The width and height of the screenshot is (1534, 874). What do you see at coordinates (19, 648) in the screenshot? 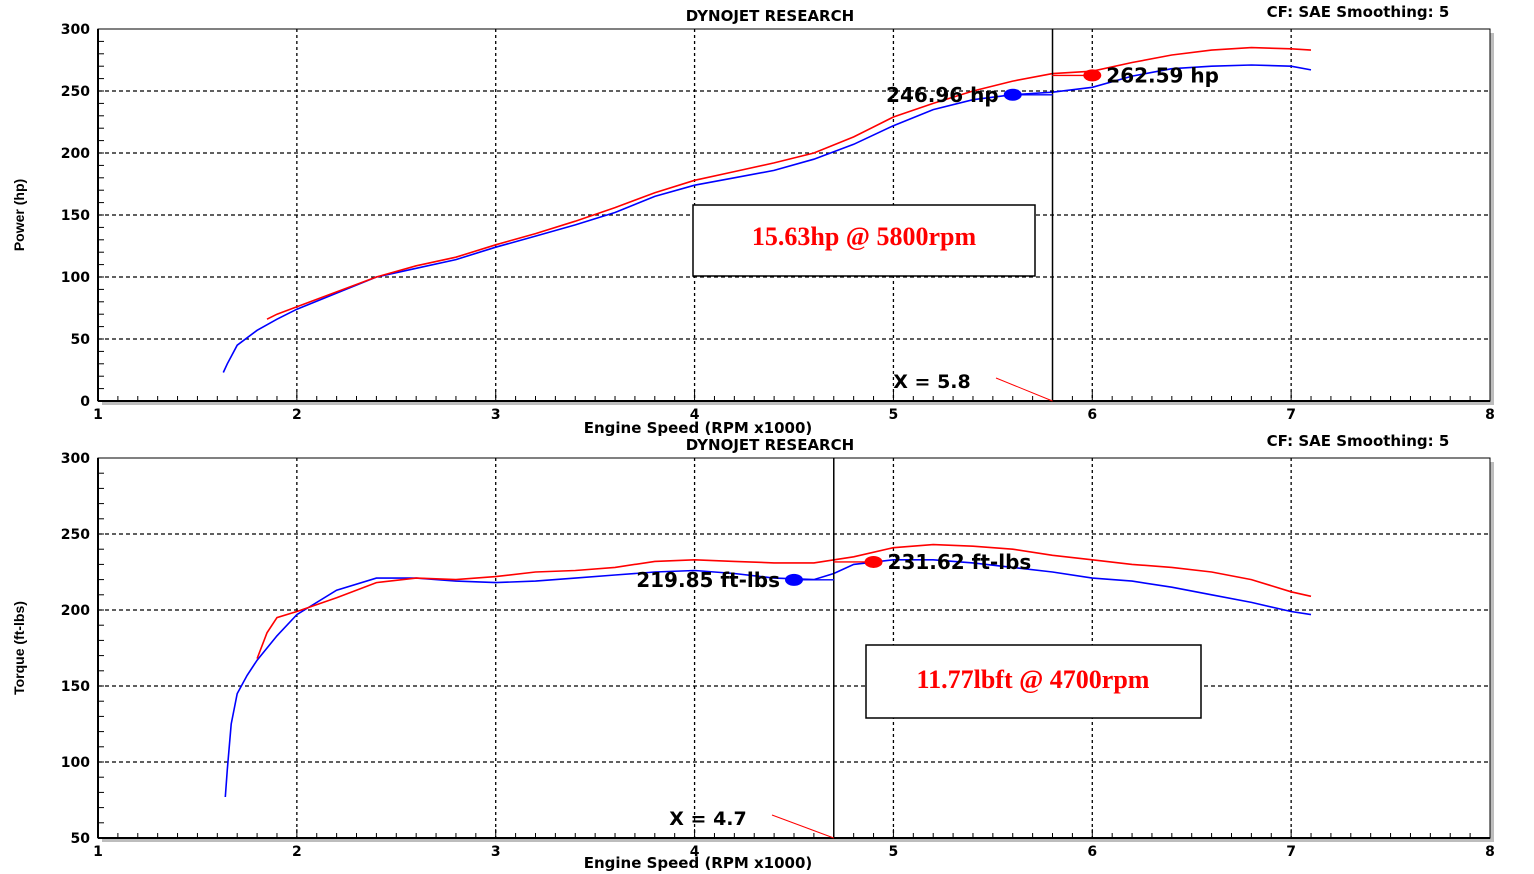
I see `y-axis-label: Torque (ft-lbs)` at bounding box center [19, 648].